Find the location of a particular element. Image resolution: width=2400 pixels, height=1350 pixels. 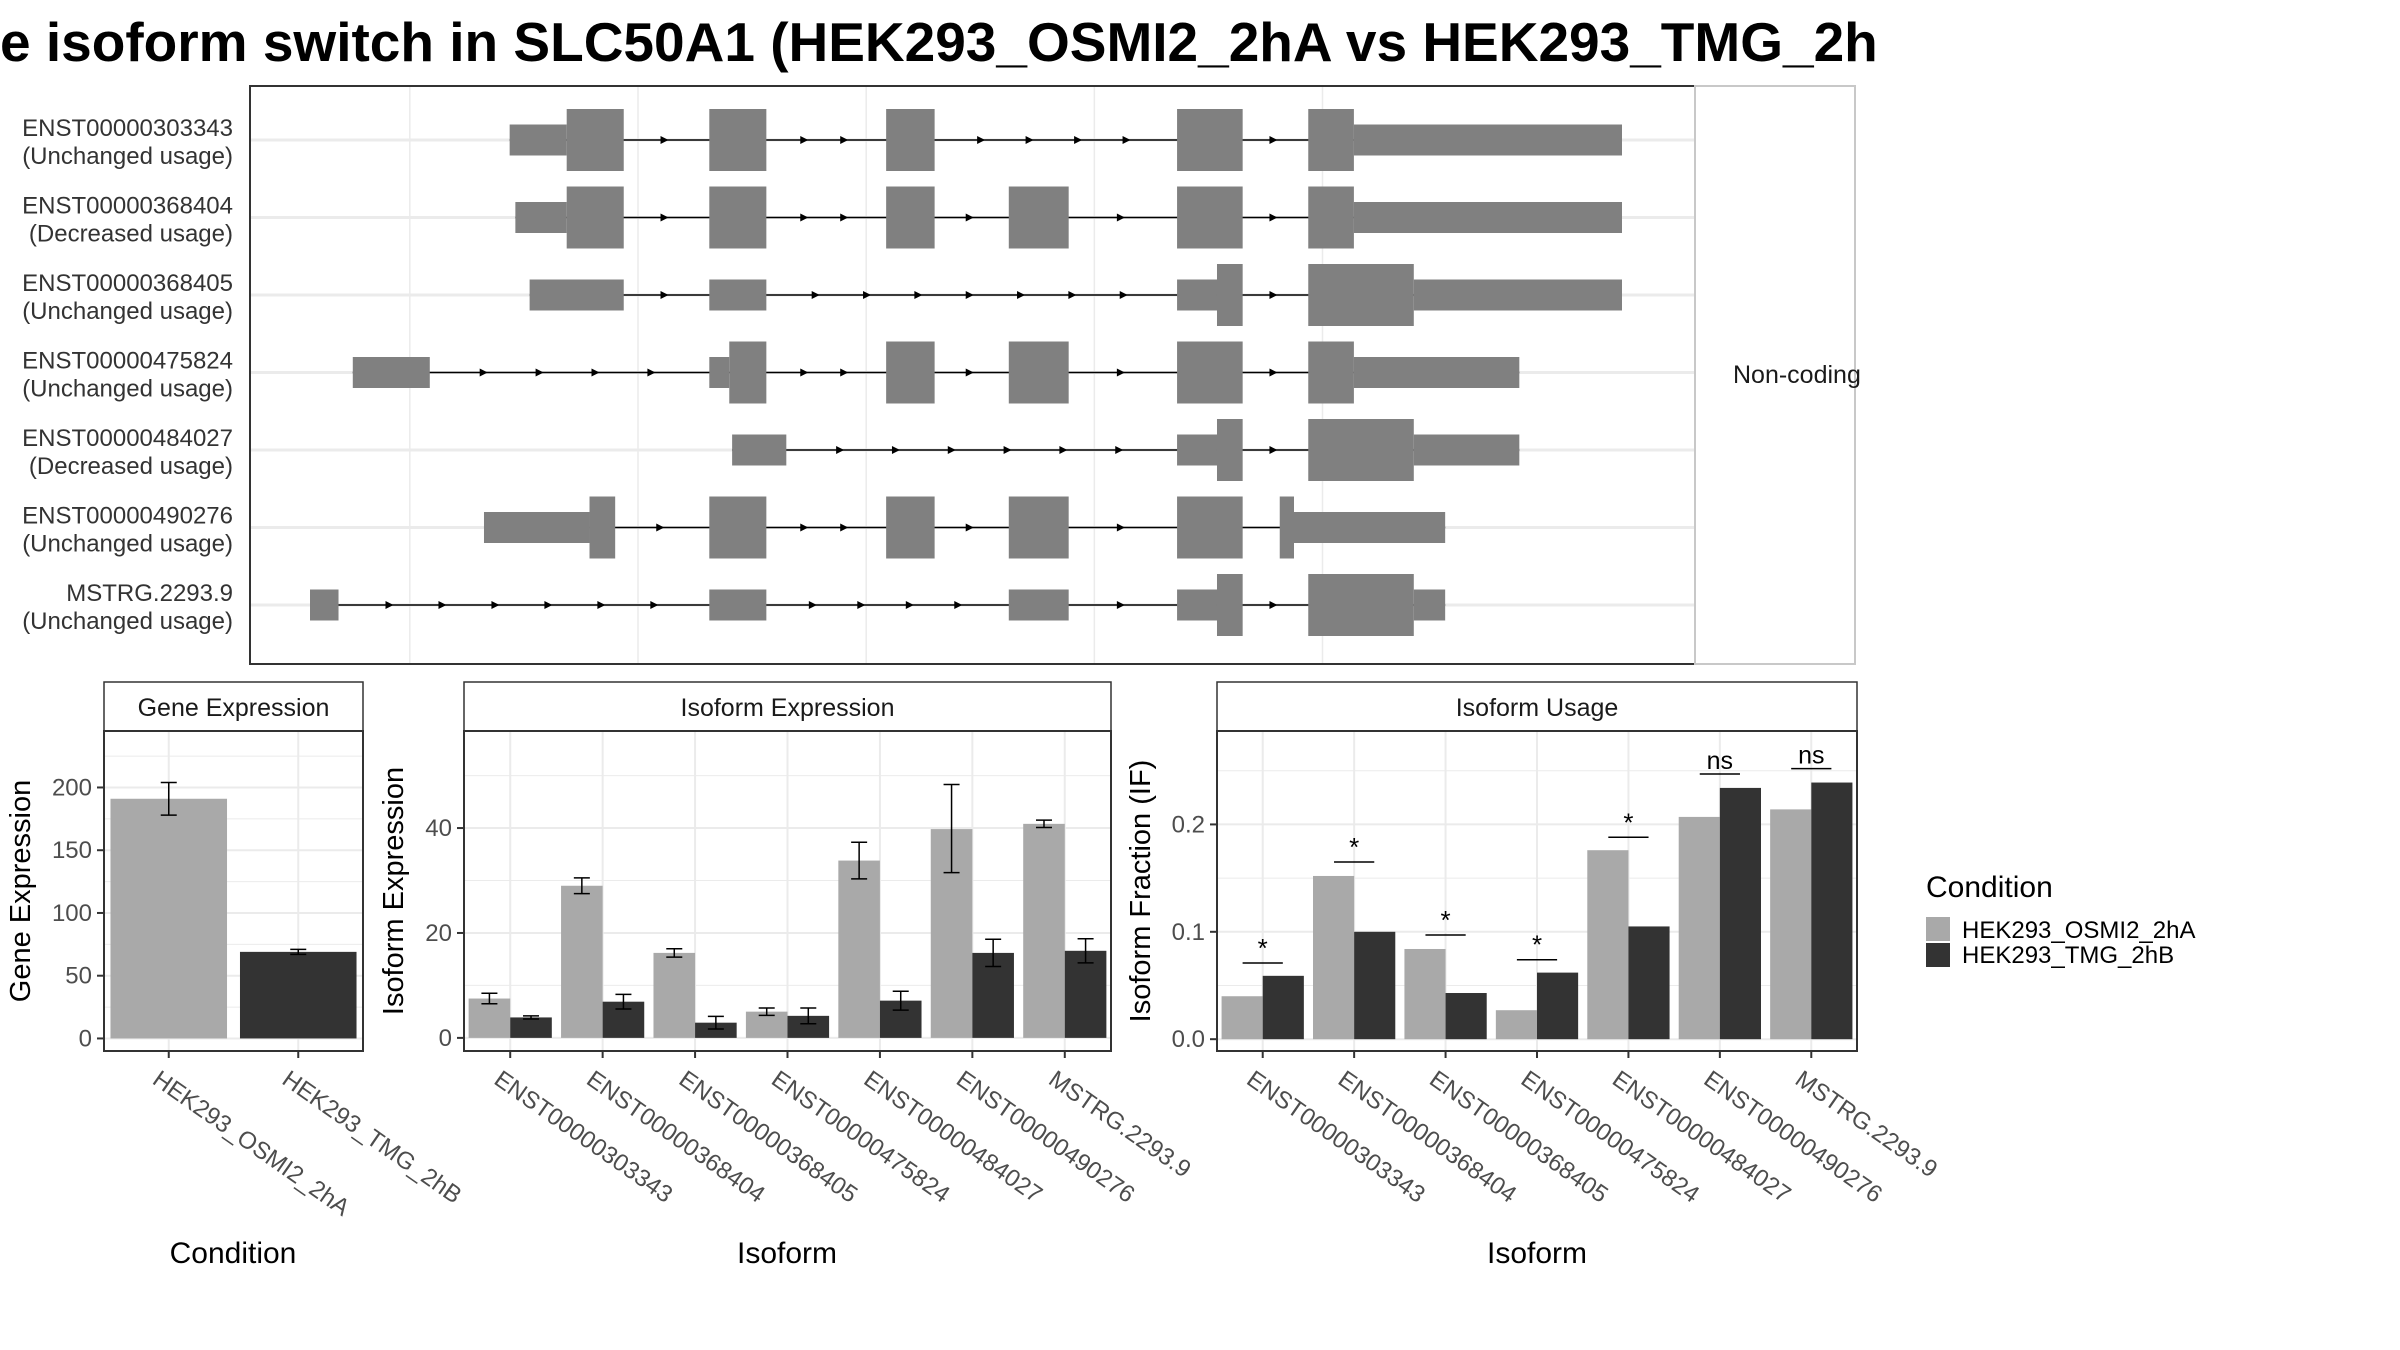

y-tick-label: 200 is located at coordinates (72, 787).